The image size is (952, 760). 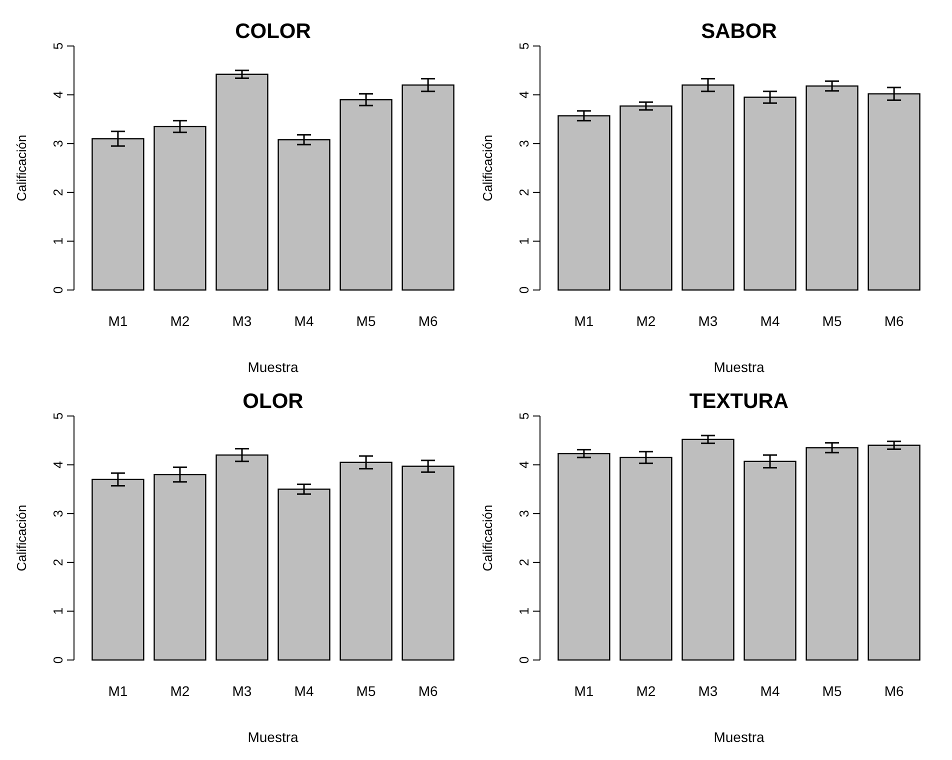 What do you see at coordinates (273, 31) in the screenshot?
I see `chart-title: COLOR` at bounding box center [273, 31].